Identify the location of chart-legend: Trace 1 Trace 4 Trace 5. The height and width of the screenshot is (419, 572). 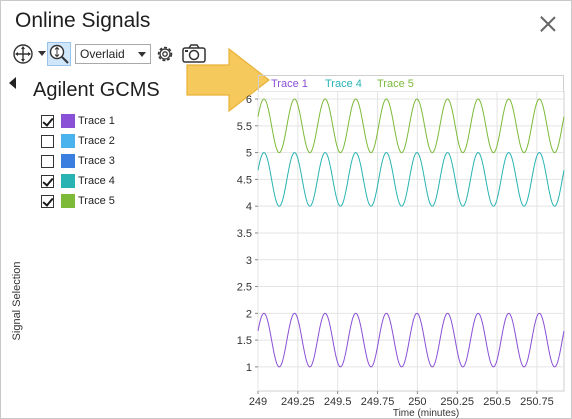
(411, 83).